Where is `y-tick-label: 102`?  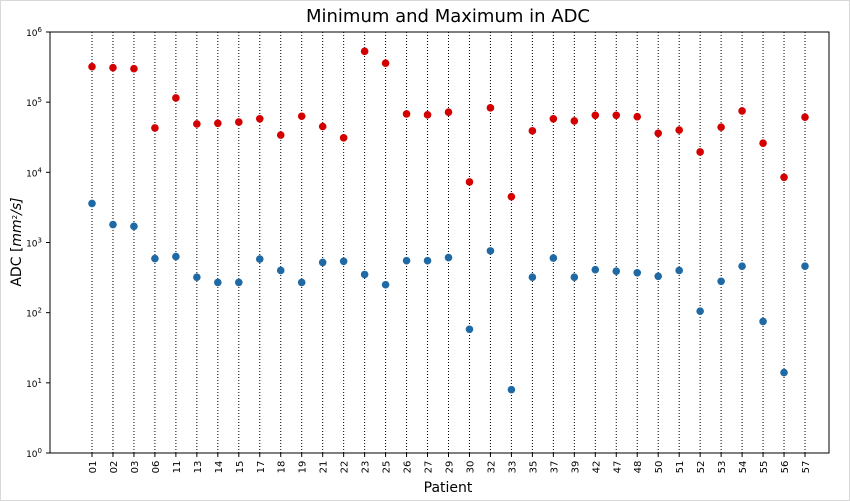
y-tick-label: 102 is located at coordinates (34, 313).